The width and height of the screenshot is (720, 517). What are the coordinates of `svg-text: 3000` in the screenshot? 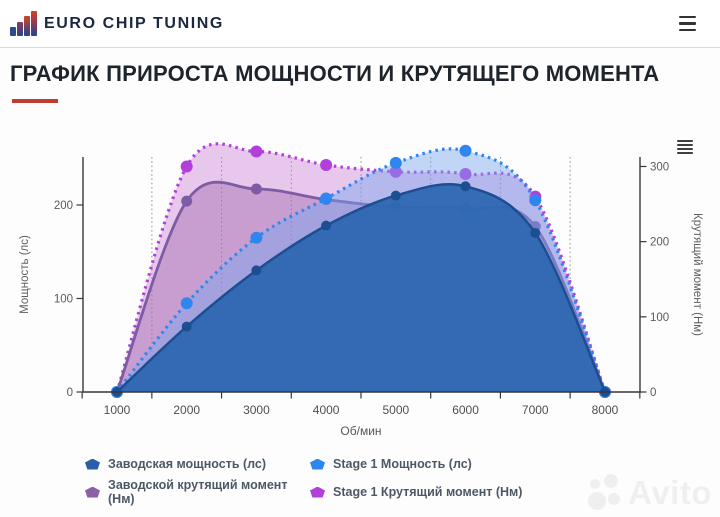 It's located at (256, 410).